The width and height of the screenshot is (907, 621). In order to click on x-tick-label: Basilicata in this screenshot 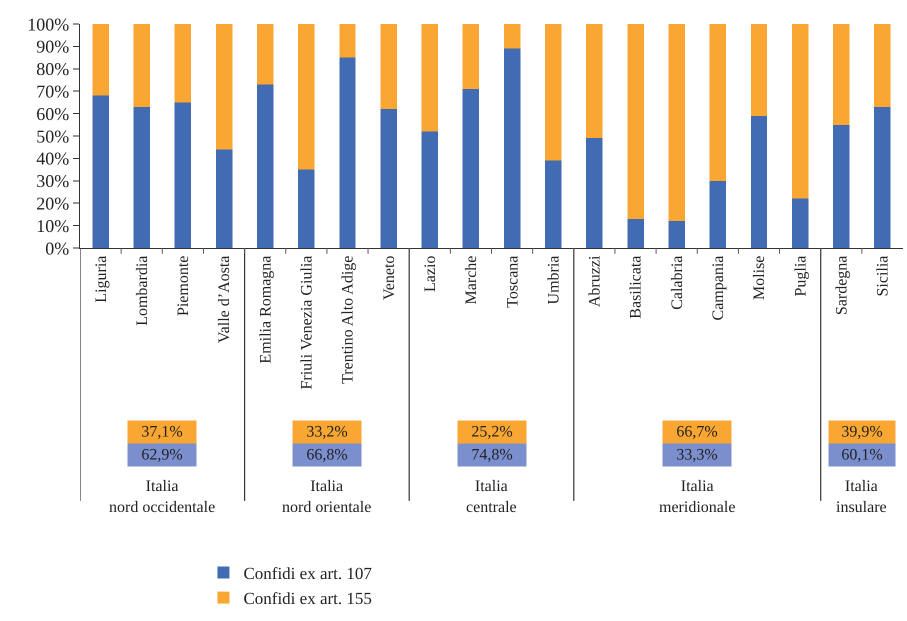, I will do `click(636, 287)`.